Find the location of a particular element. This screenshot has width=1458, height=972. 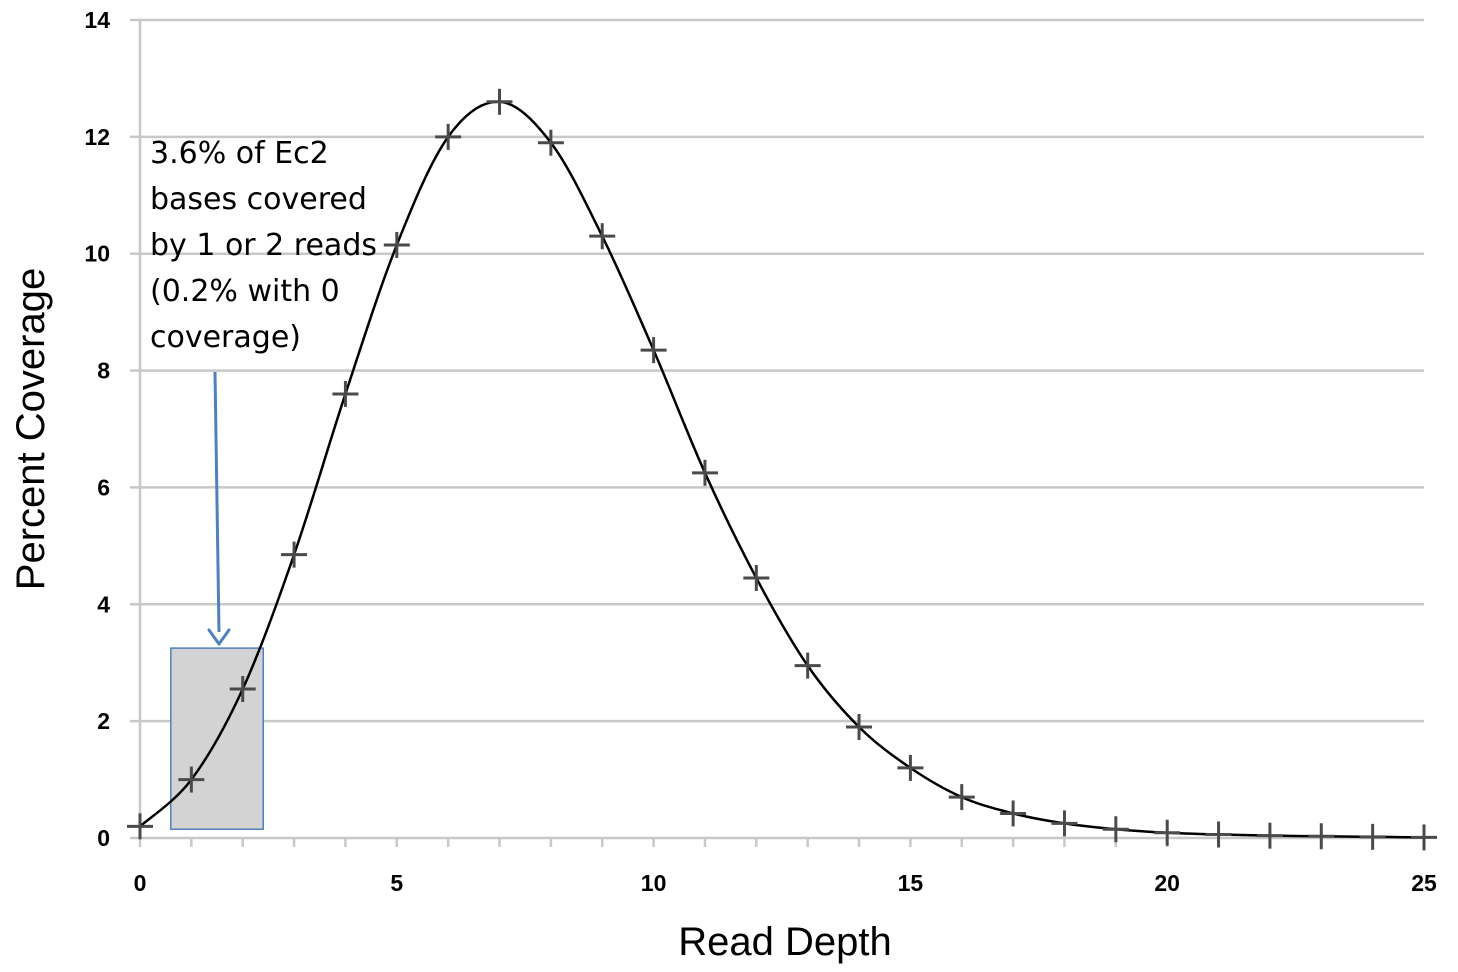

y-tick-label: 12 is located at coordinates (97, 137).